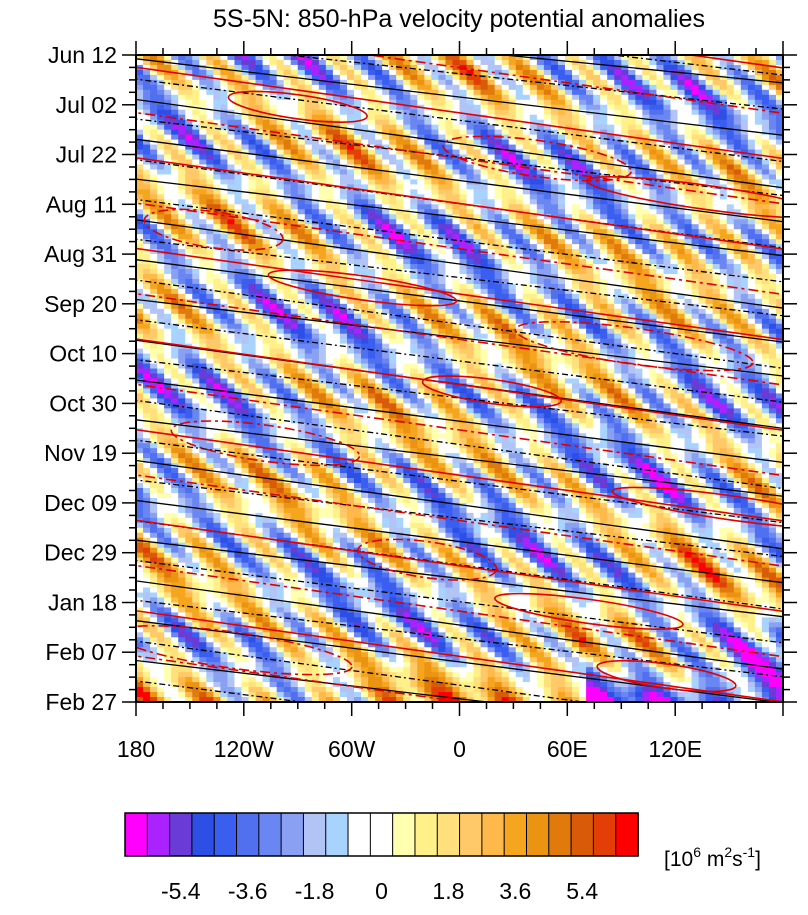 The width and height of the screenshot is (808, 915). Describe the element at coordinates (181, 891) in the screenshot. I see `colorbar-tick-label: -5.4` at that location.